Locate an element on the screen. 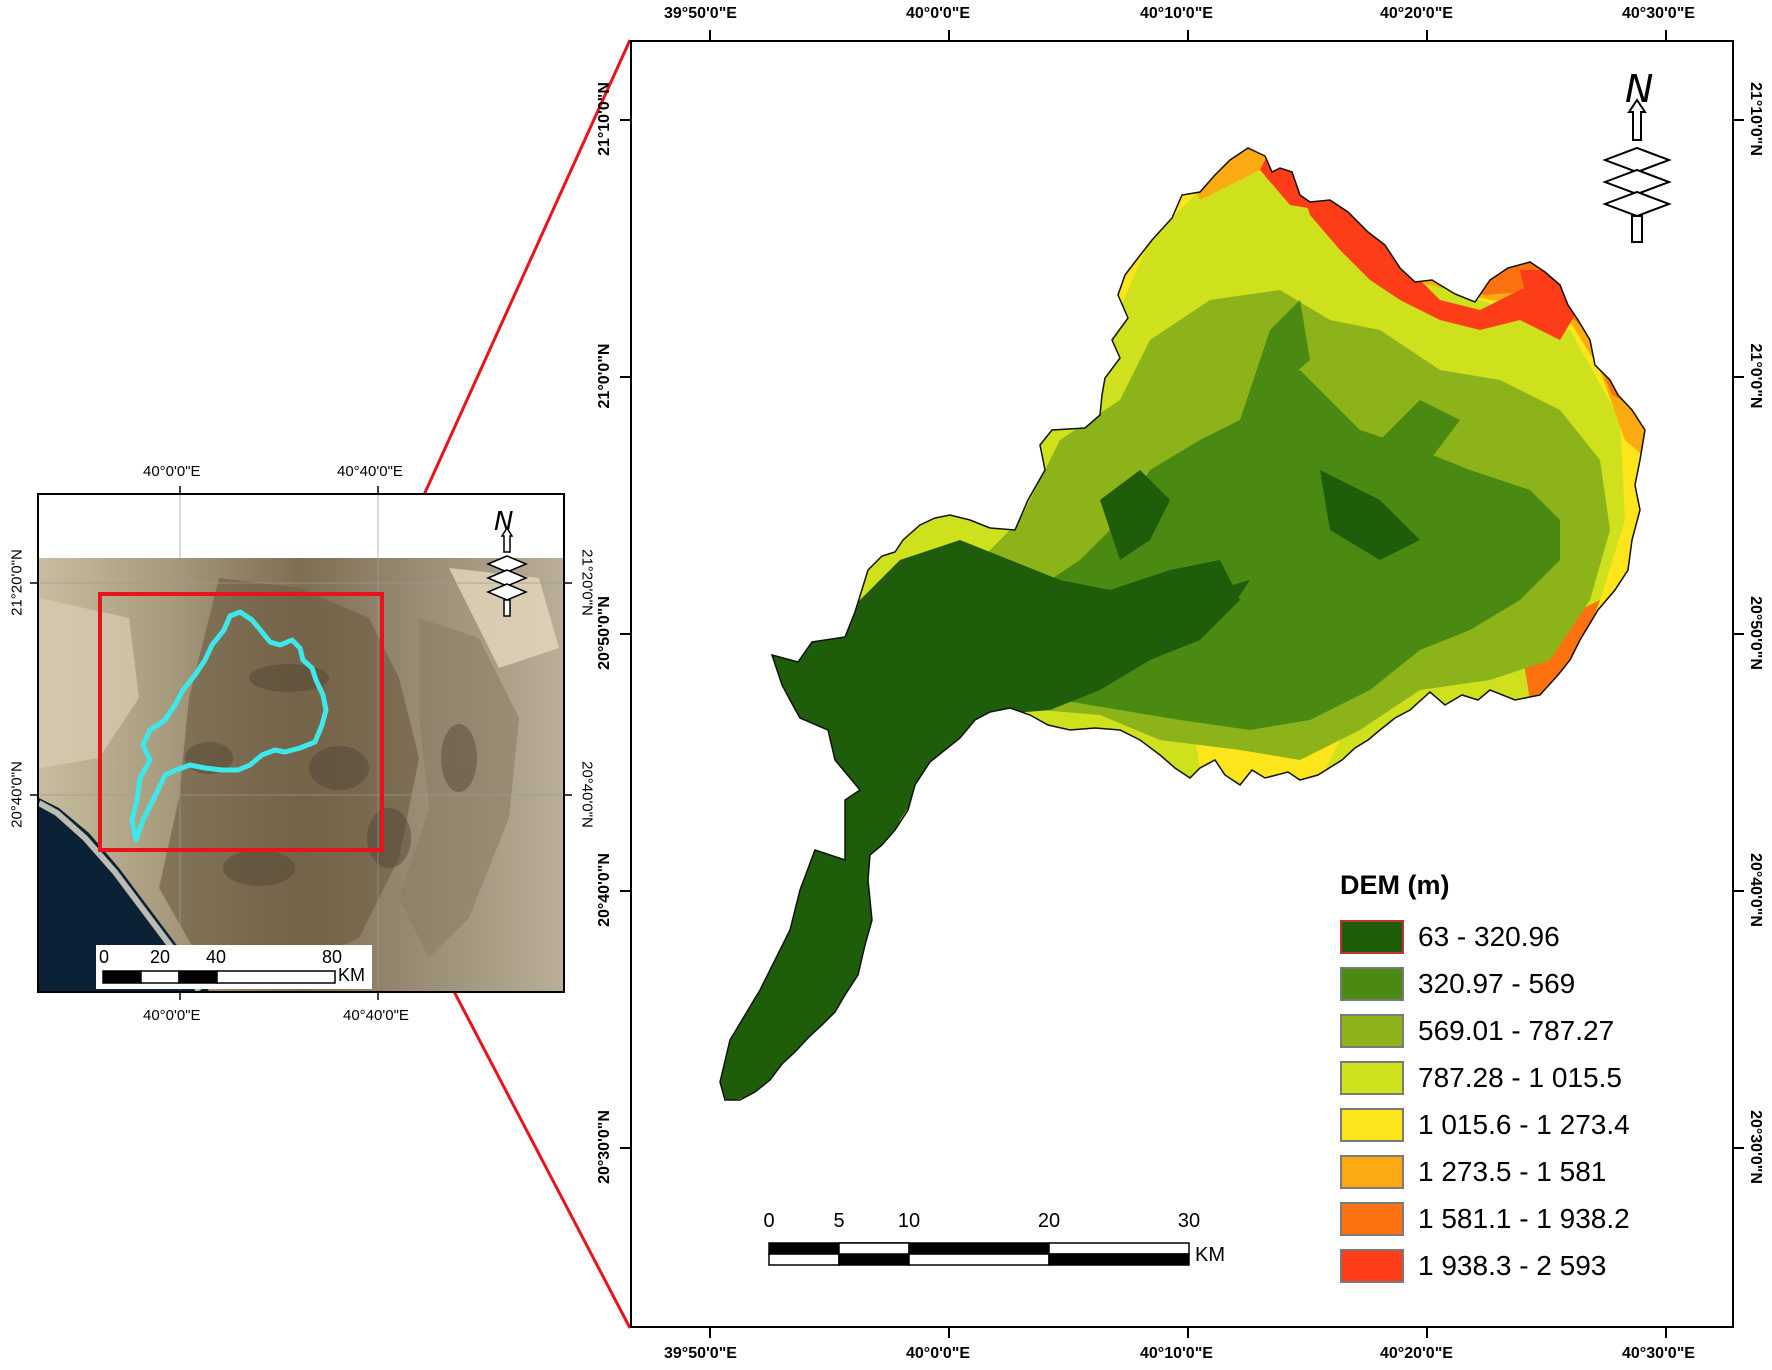 Image resolution: width=1772 pixels, height=1370 pixels. inset-north-arrow-icon: N is located at coordinates (507, 563).